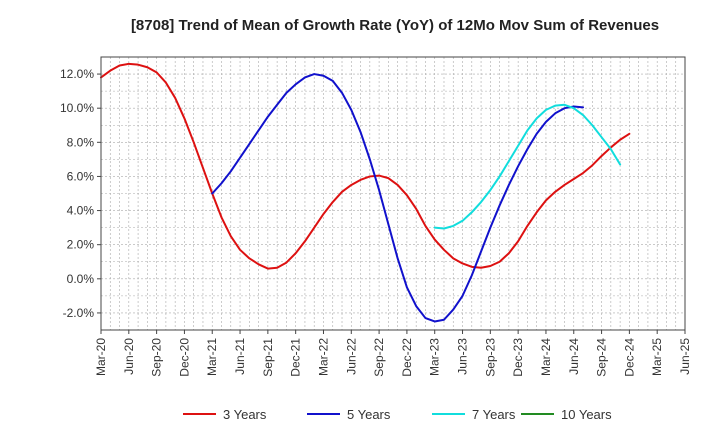 The height and width of the screenshot is (440, 720). Describe the element at coordinates (81, 245) in the screenshot. I see `y-tick-label: 2.0%` at that location.